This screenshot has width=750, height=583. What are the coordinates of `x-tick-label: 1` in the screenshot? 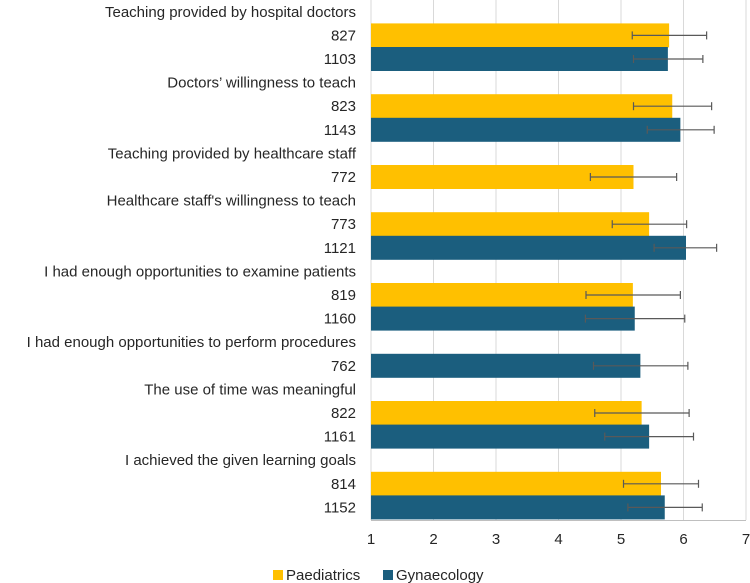 It's located at (371, 539).